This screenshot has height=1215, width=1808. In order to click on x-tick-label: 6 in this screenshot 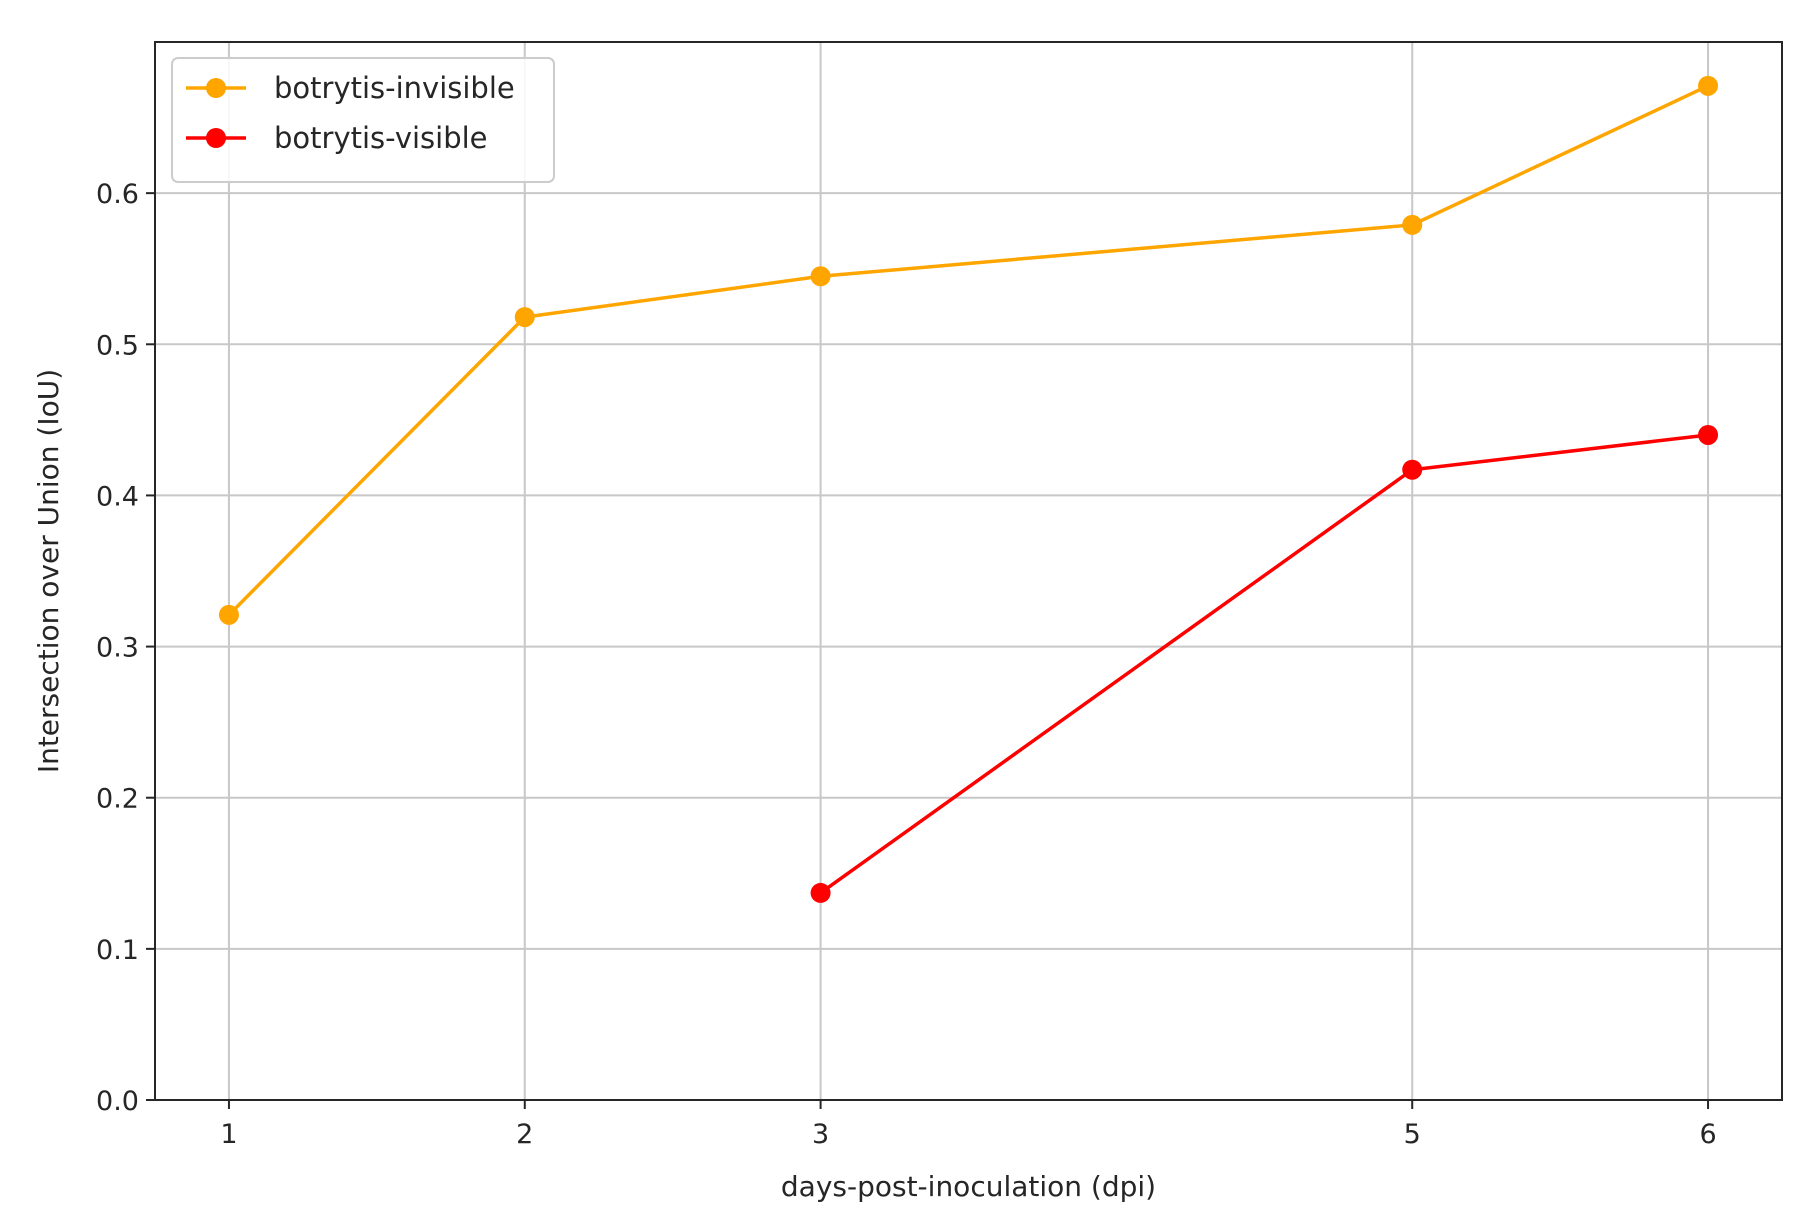, I will do `click(1707, 1134)`.